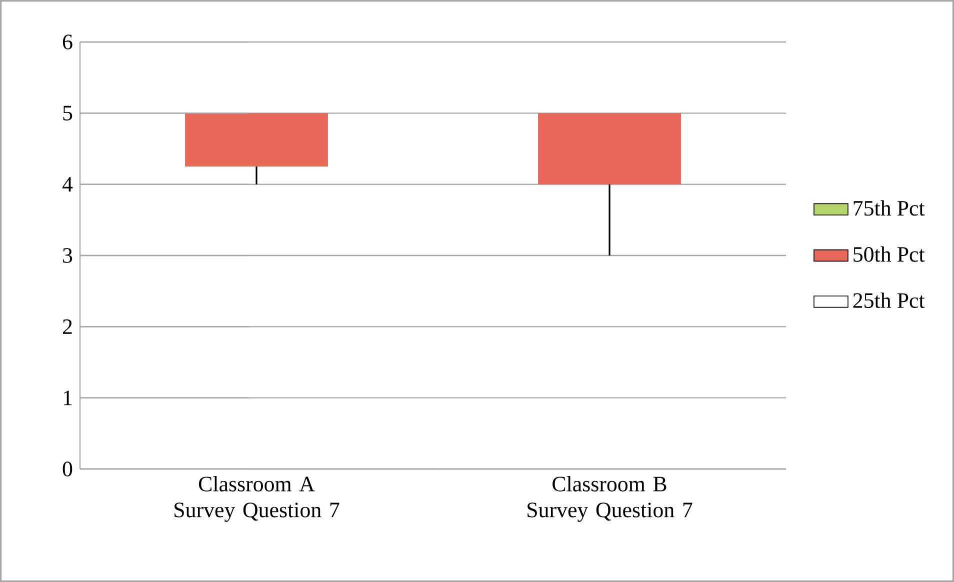  What do you see at coordinates (67, 469) in the screenshot?
I see `y-tick-label: 0` at bounding box center [67, 469].